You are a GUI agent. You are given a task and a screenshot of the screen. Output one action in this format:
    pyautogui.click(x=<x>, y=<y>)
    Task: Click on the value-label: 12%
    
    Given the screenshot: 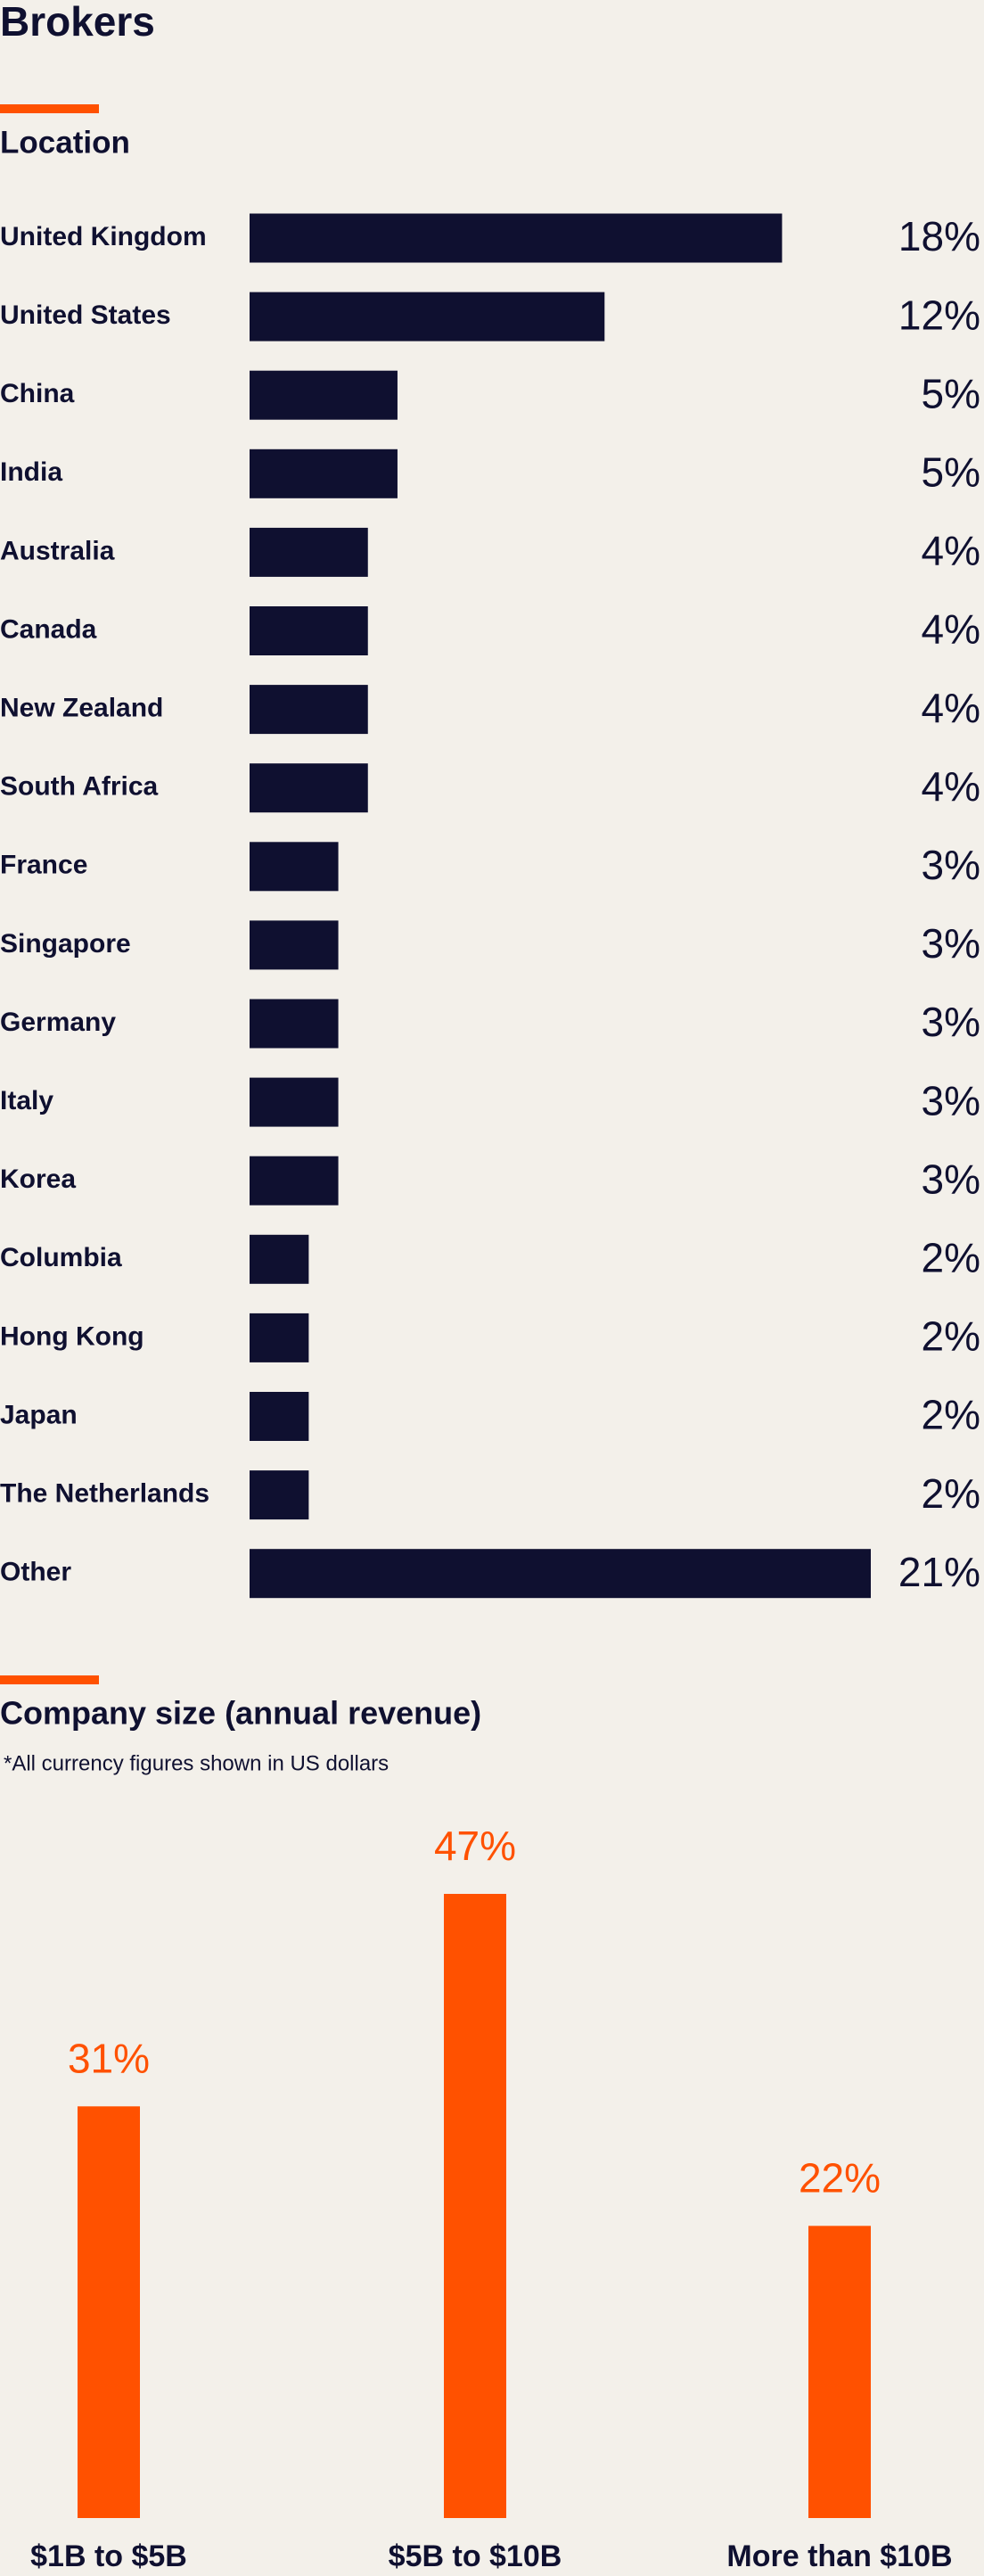 What is the action you would take?
    pyautogui.click(x=939, y=315)
    